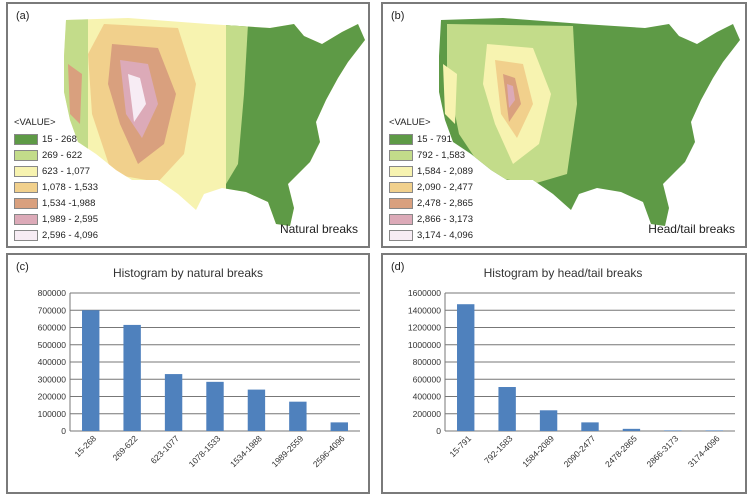 Image resolution: width=750 pixels, height=499 pixels. I want to click on panel-label: (a), so click(23, 16).